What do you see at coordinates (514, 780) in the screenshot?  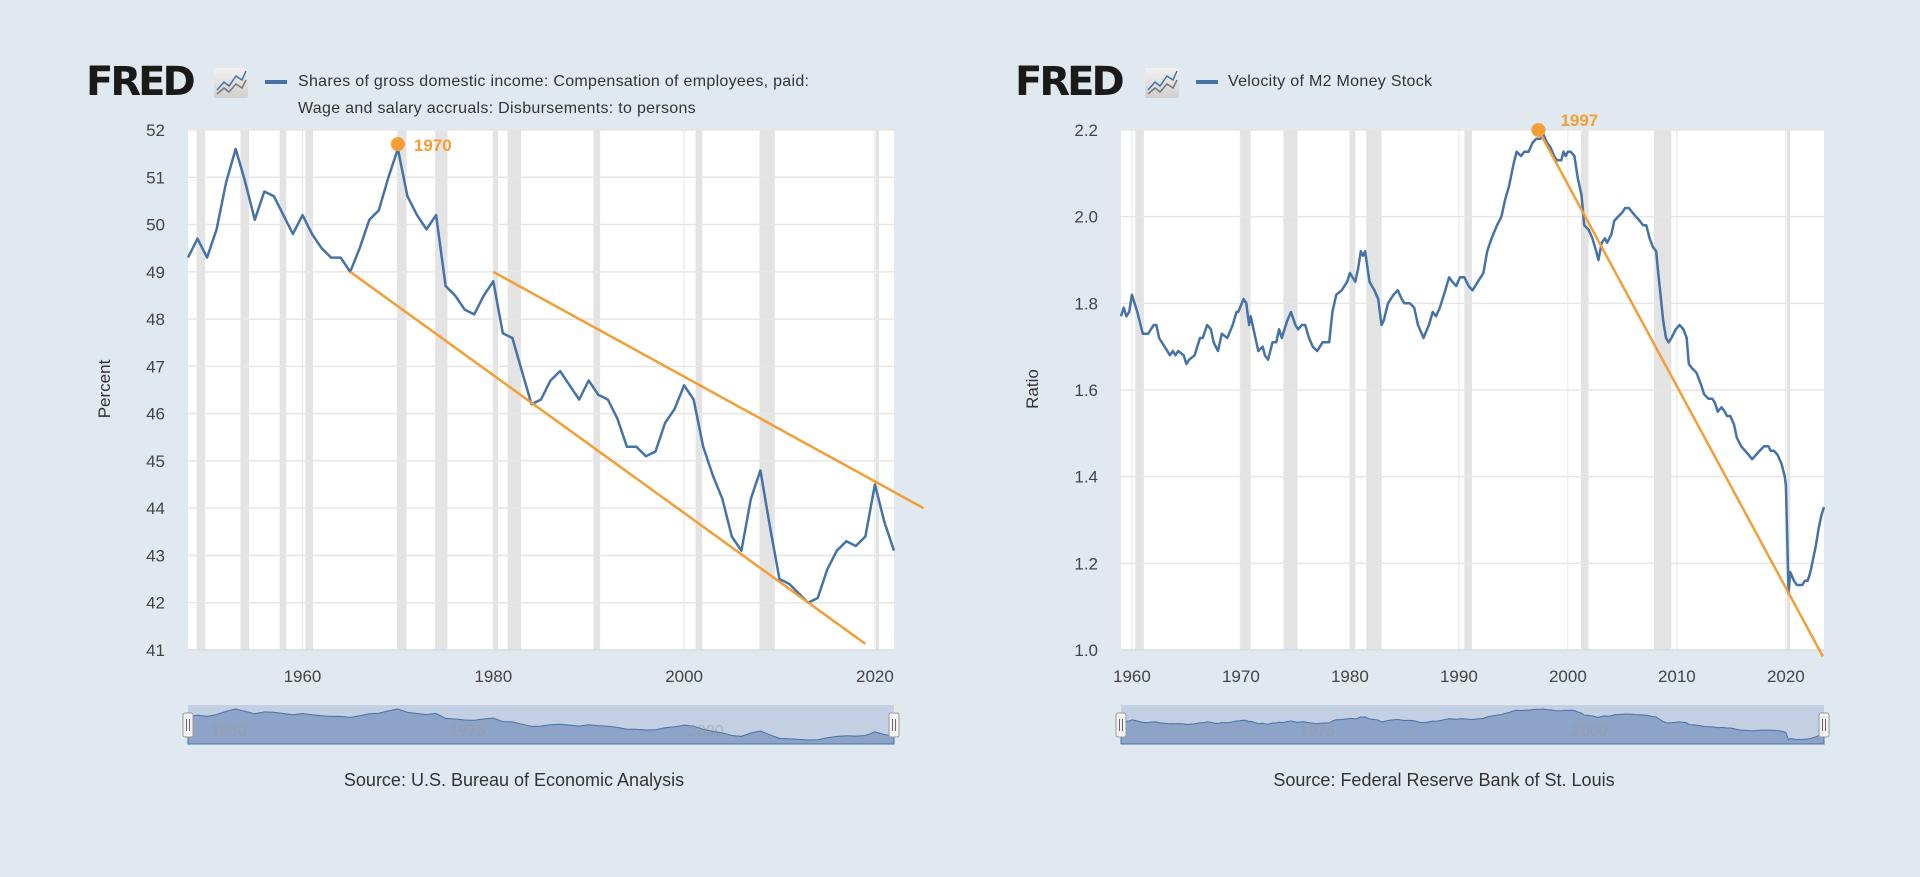 I see `source-note: Source: U.S. Bureau of Economic Analysis` at bounding box center [514, 780].